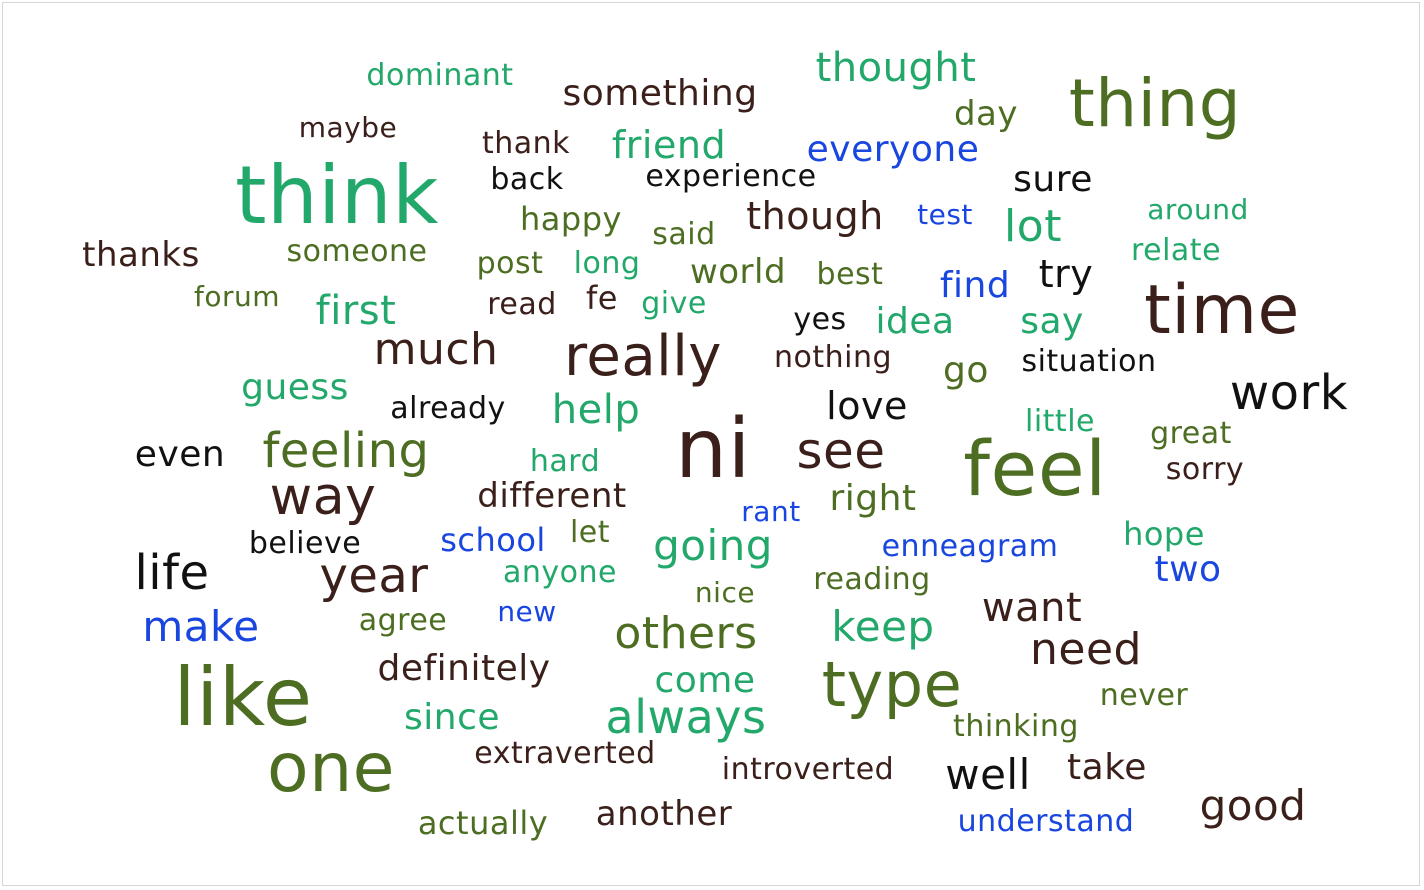  What do you see at coordinates (1176, 250) in the screenshot?
I see `cloud-word: relate` at bounding box center [1176, 250].